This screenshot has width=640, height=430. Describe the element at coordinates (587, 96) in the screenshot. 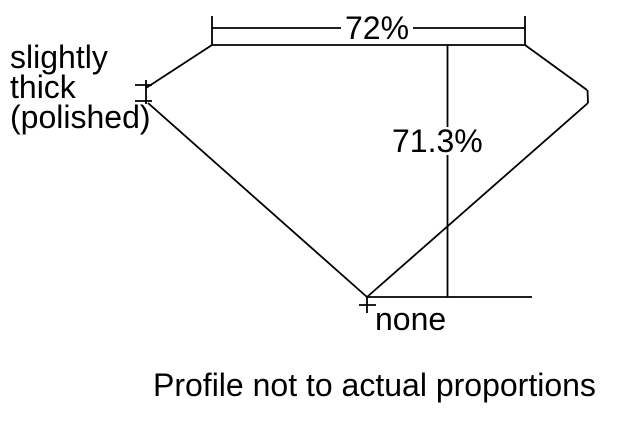

I see `girdle-edge-right` at that location.